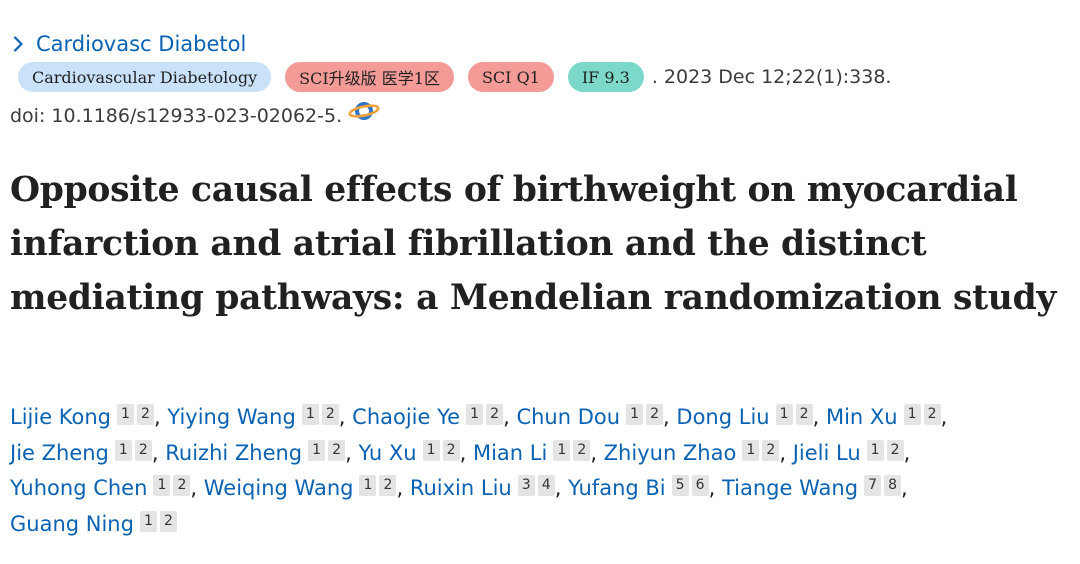  What do you see at coordinates (234, 452) in the screenshot?
I see `author-name-link: Ruizhi Zheng` at bounding box center [234, 452].